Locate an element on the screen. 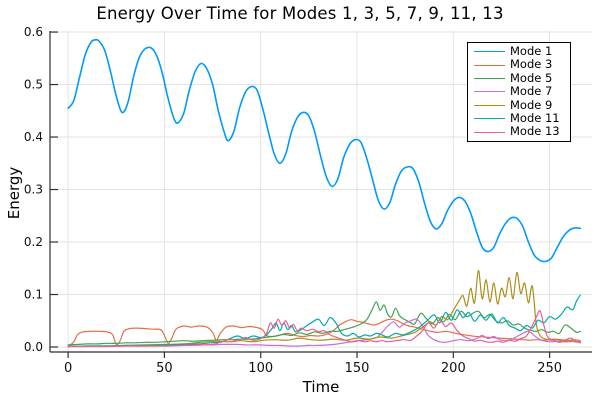 The height and width of the screenshot is (400, 600). x-tick-label: 150 is located at coordinates (357, 368).